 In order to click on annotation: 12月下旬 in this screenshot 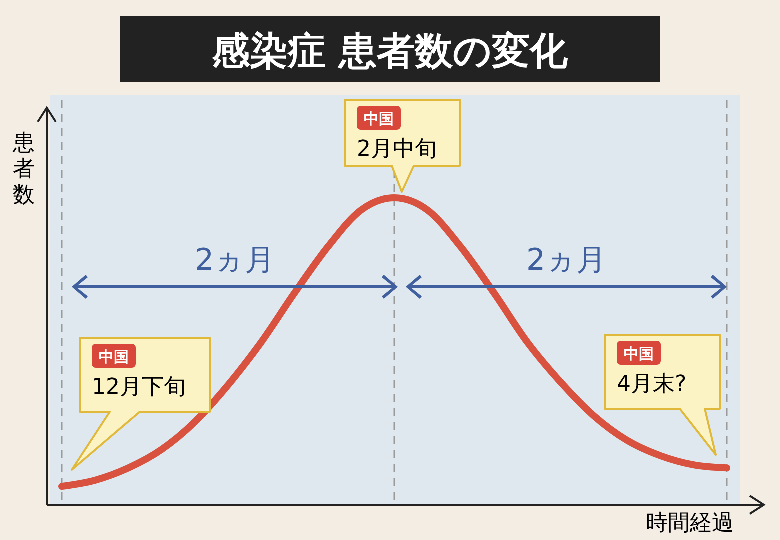, I will do `click(139, 387)`.